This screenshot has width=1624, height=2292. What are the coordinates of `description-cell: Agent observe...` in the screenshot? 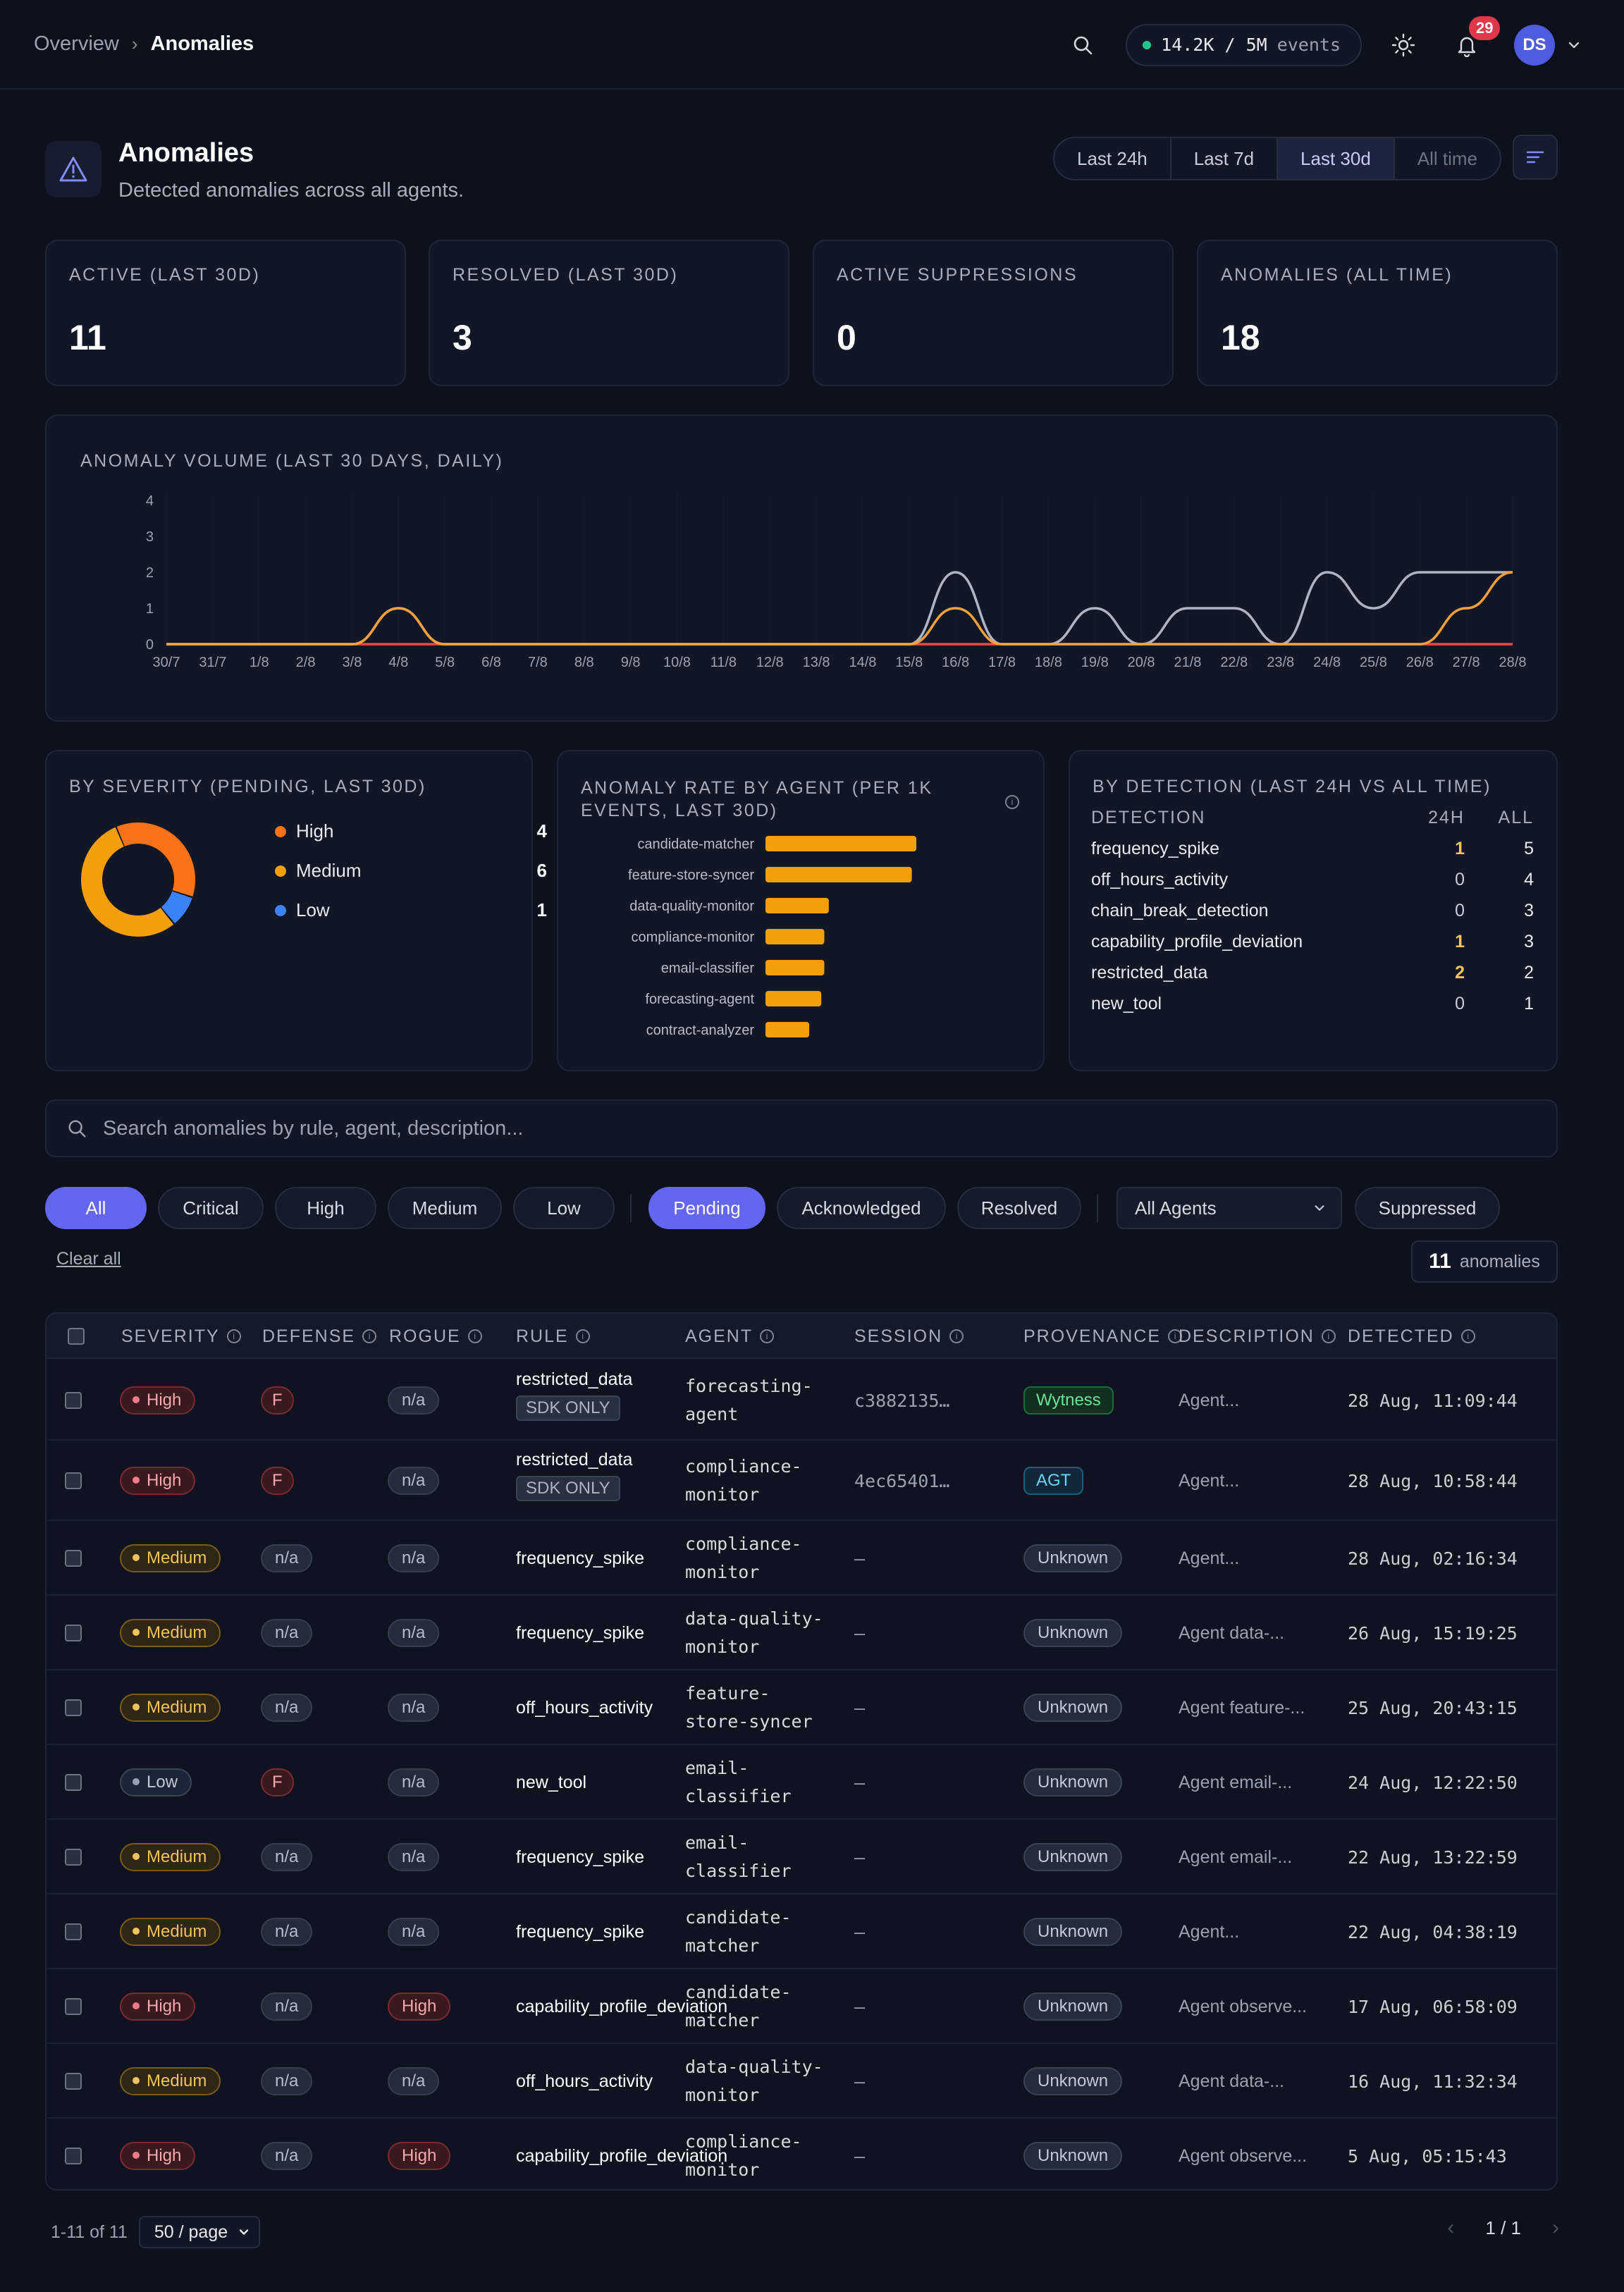 It's located at (1243, 2006).